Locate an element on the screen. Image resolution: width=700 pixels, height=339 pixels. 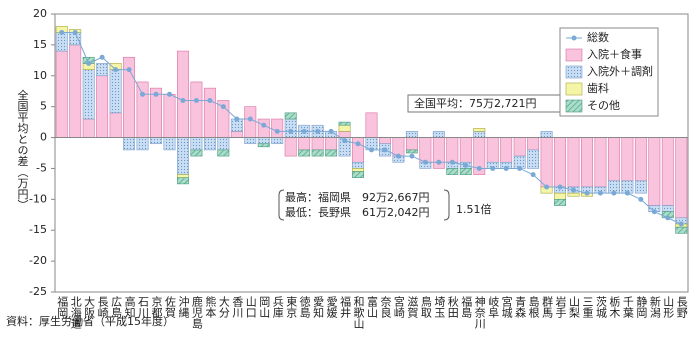
x-tick-label: 岩手 is located at coordinates (560, 307).